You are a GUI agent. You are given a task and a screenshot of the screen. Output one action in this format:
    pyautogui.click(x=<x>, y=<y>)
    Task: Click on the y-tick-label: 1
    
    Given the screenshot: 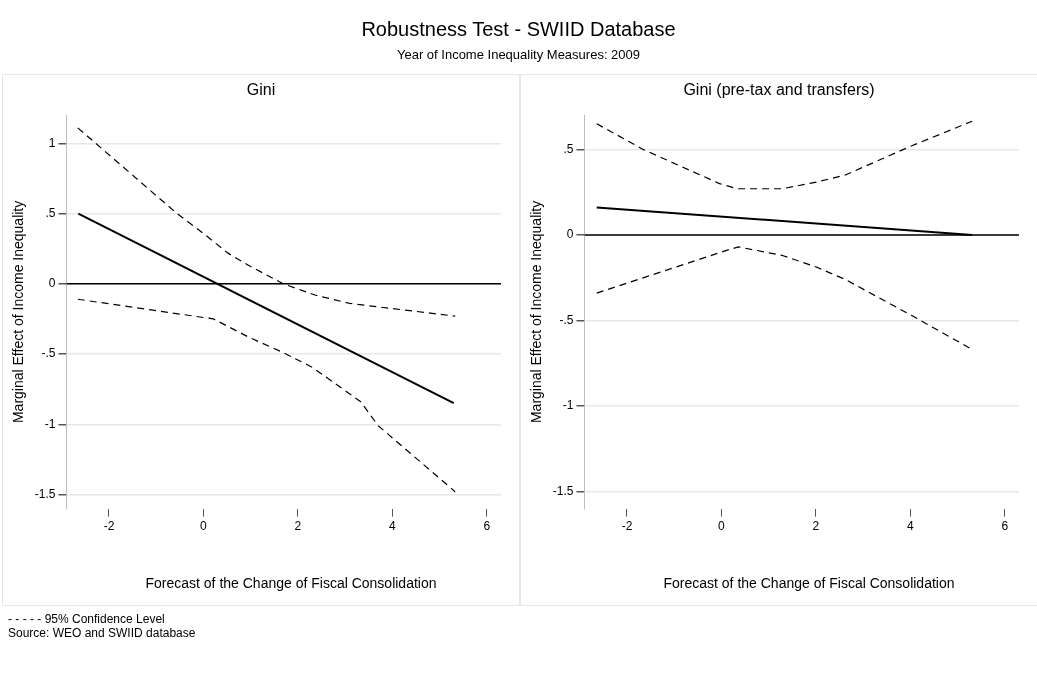 What is the action you would take?
    pyautogui.click(x=52, y=142)
    